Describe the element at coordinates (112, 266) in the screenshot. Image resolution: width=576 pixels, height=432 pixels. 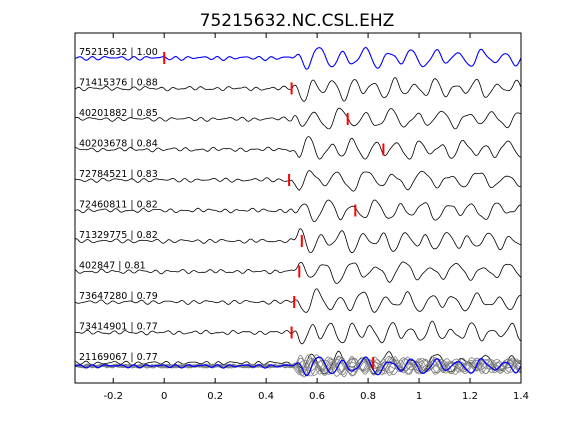
I see `trace-label-402847: 402847 | 0.81` at that location.